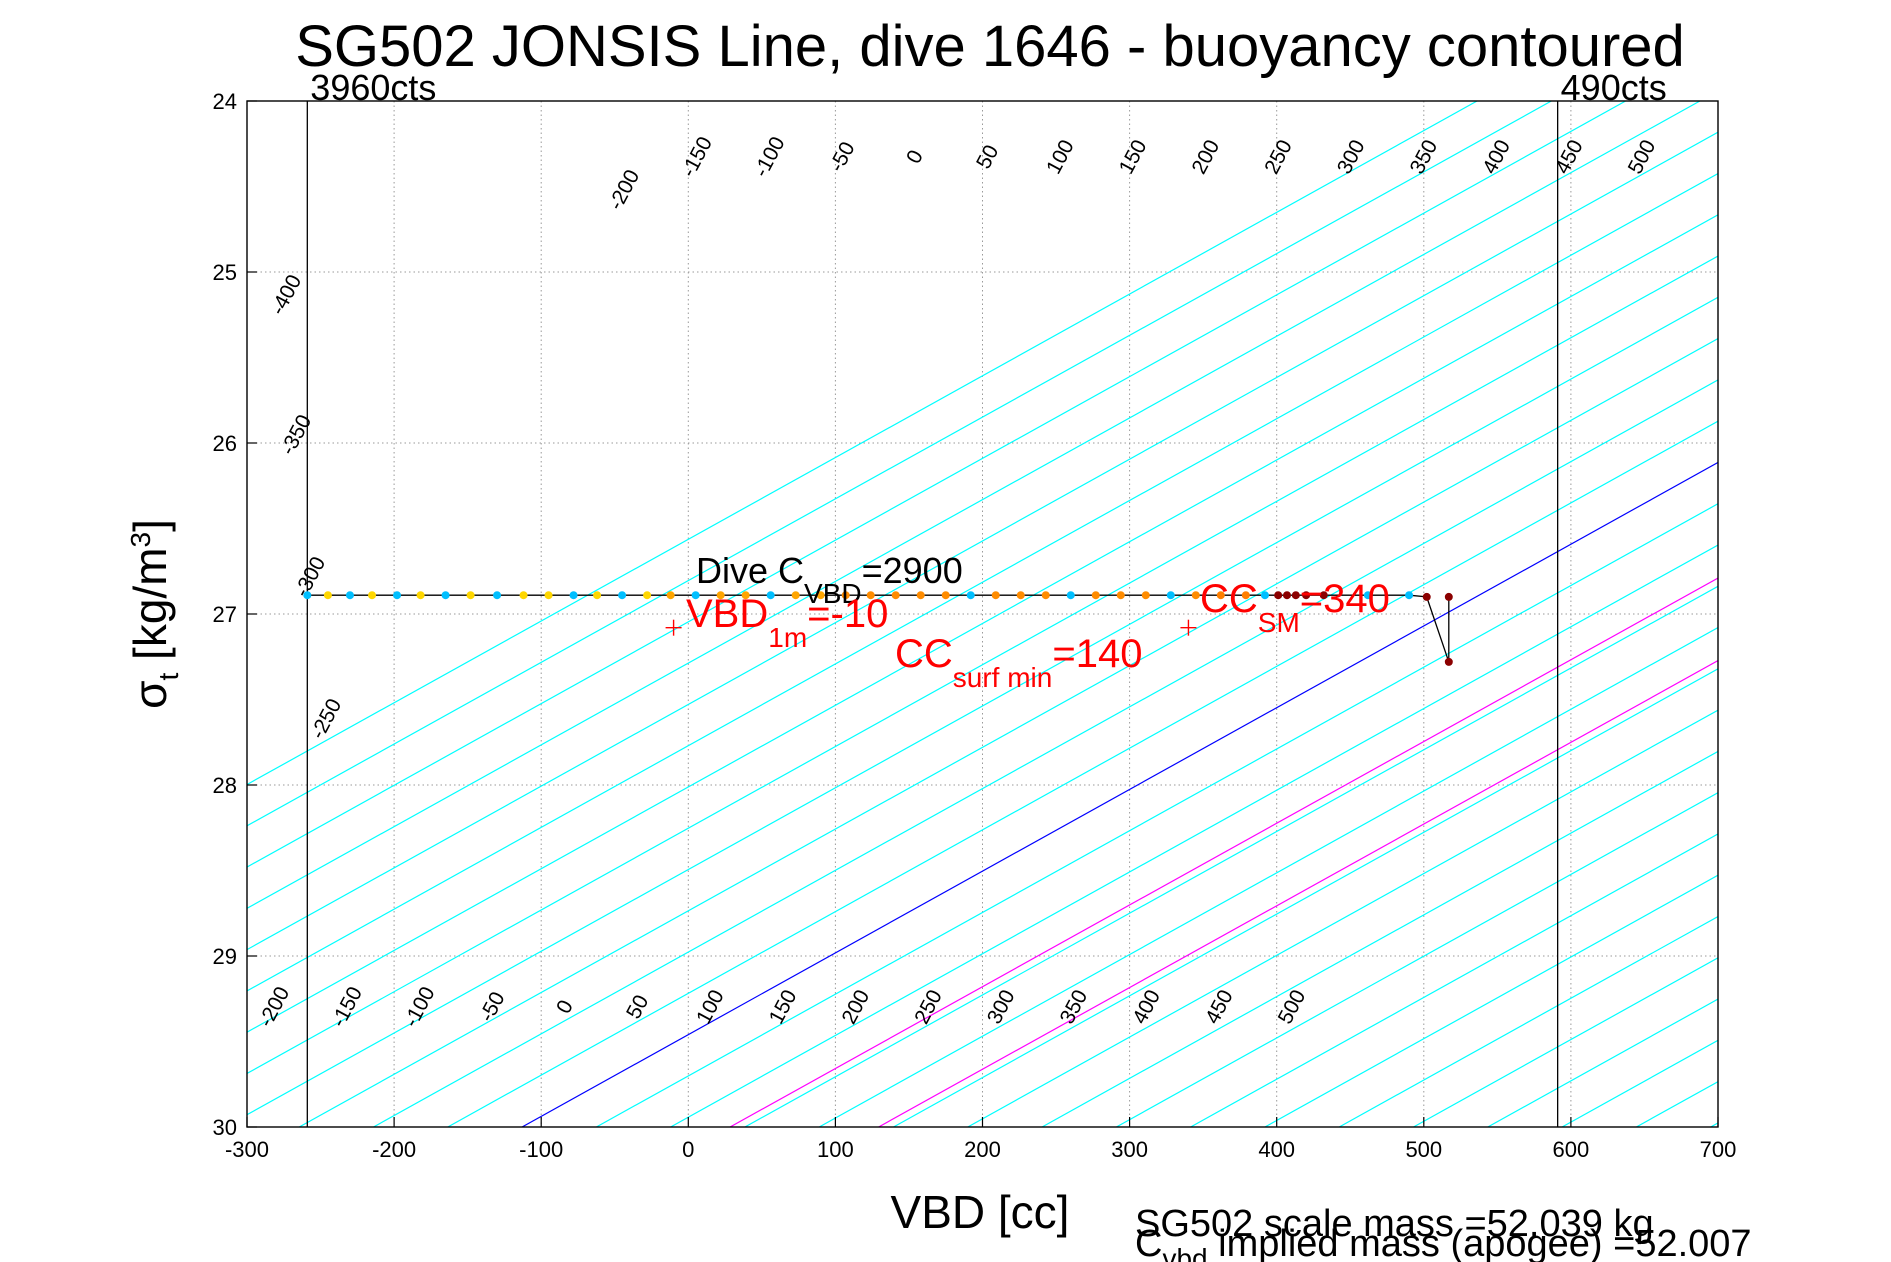 The height and width of the screenshot is (1262, 1891). I want to click on contour-label-bottom: 400, so click(1146, 1007).